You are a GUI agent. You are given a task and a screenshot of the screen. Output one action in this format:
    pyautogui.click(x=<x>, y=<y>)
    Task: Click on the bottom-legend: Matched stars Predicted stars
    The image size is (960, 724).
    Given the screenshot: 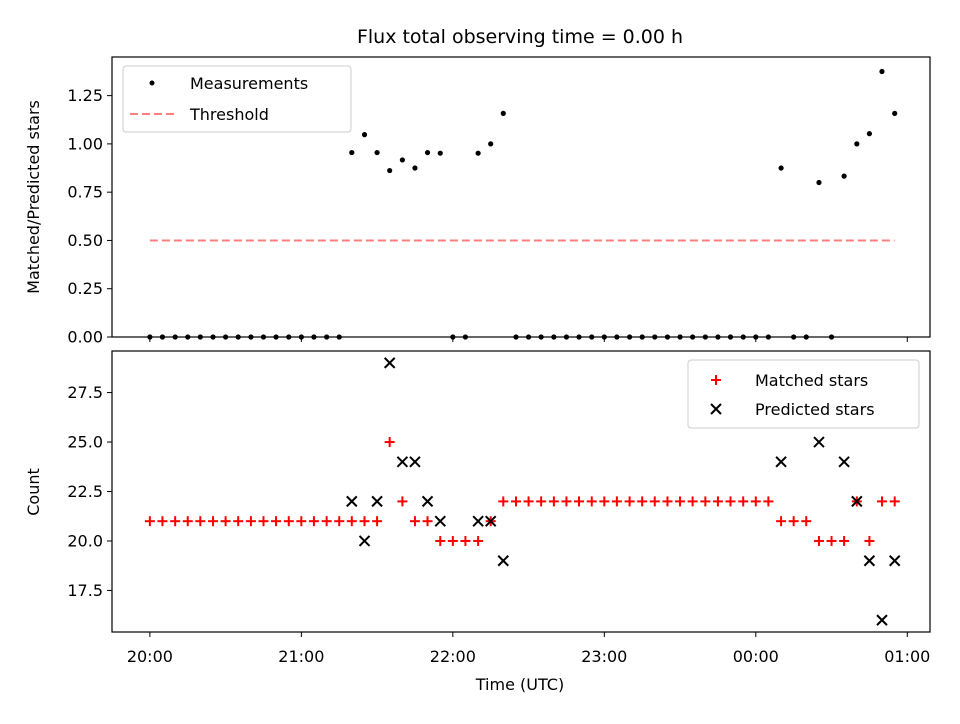 What is the action you would take?
    pyautogui.click(x=803, y=394)
    